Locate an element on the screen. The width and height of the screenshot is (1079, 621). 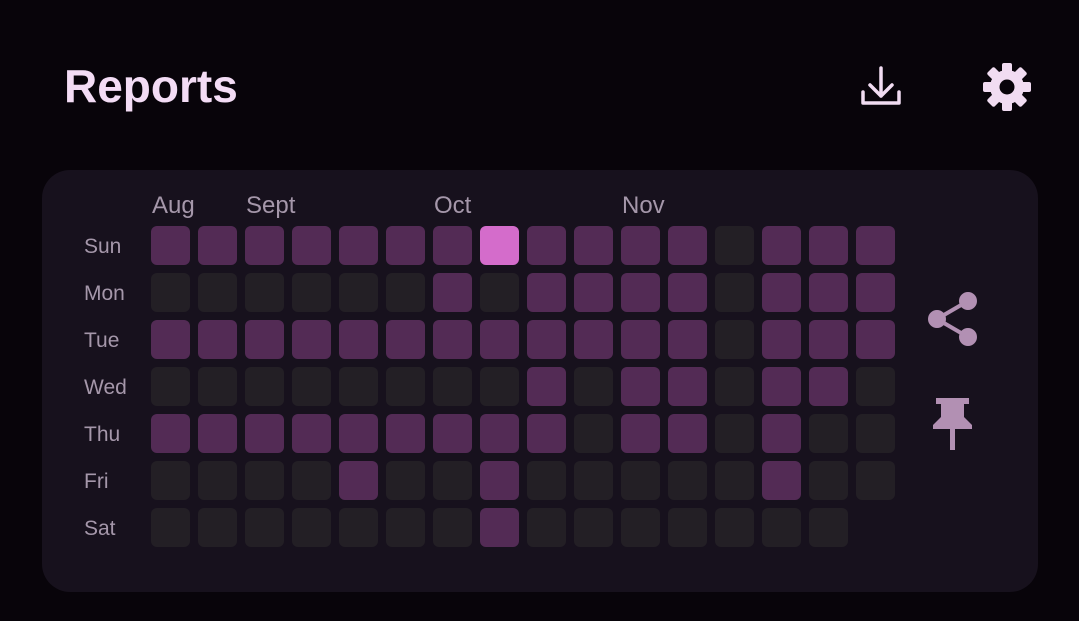
day-label: Thu is located at coordinates (102, 434).